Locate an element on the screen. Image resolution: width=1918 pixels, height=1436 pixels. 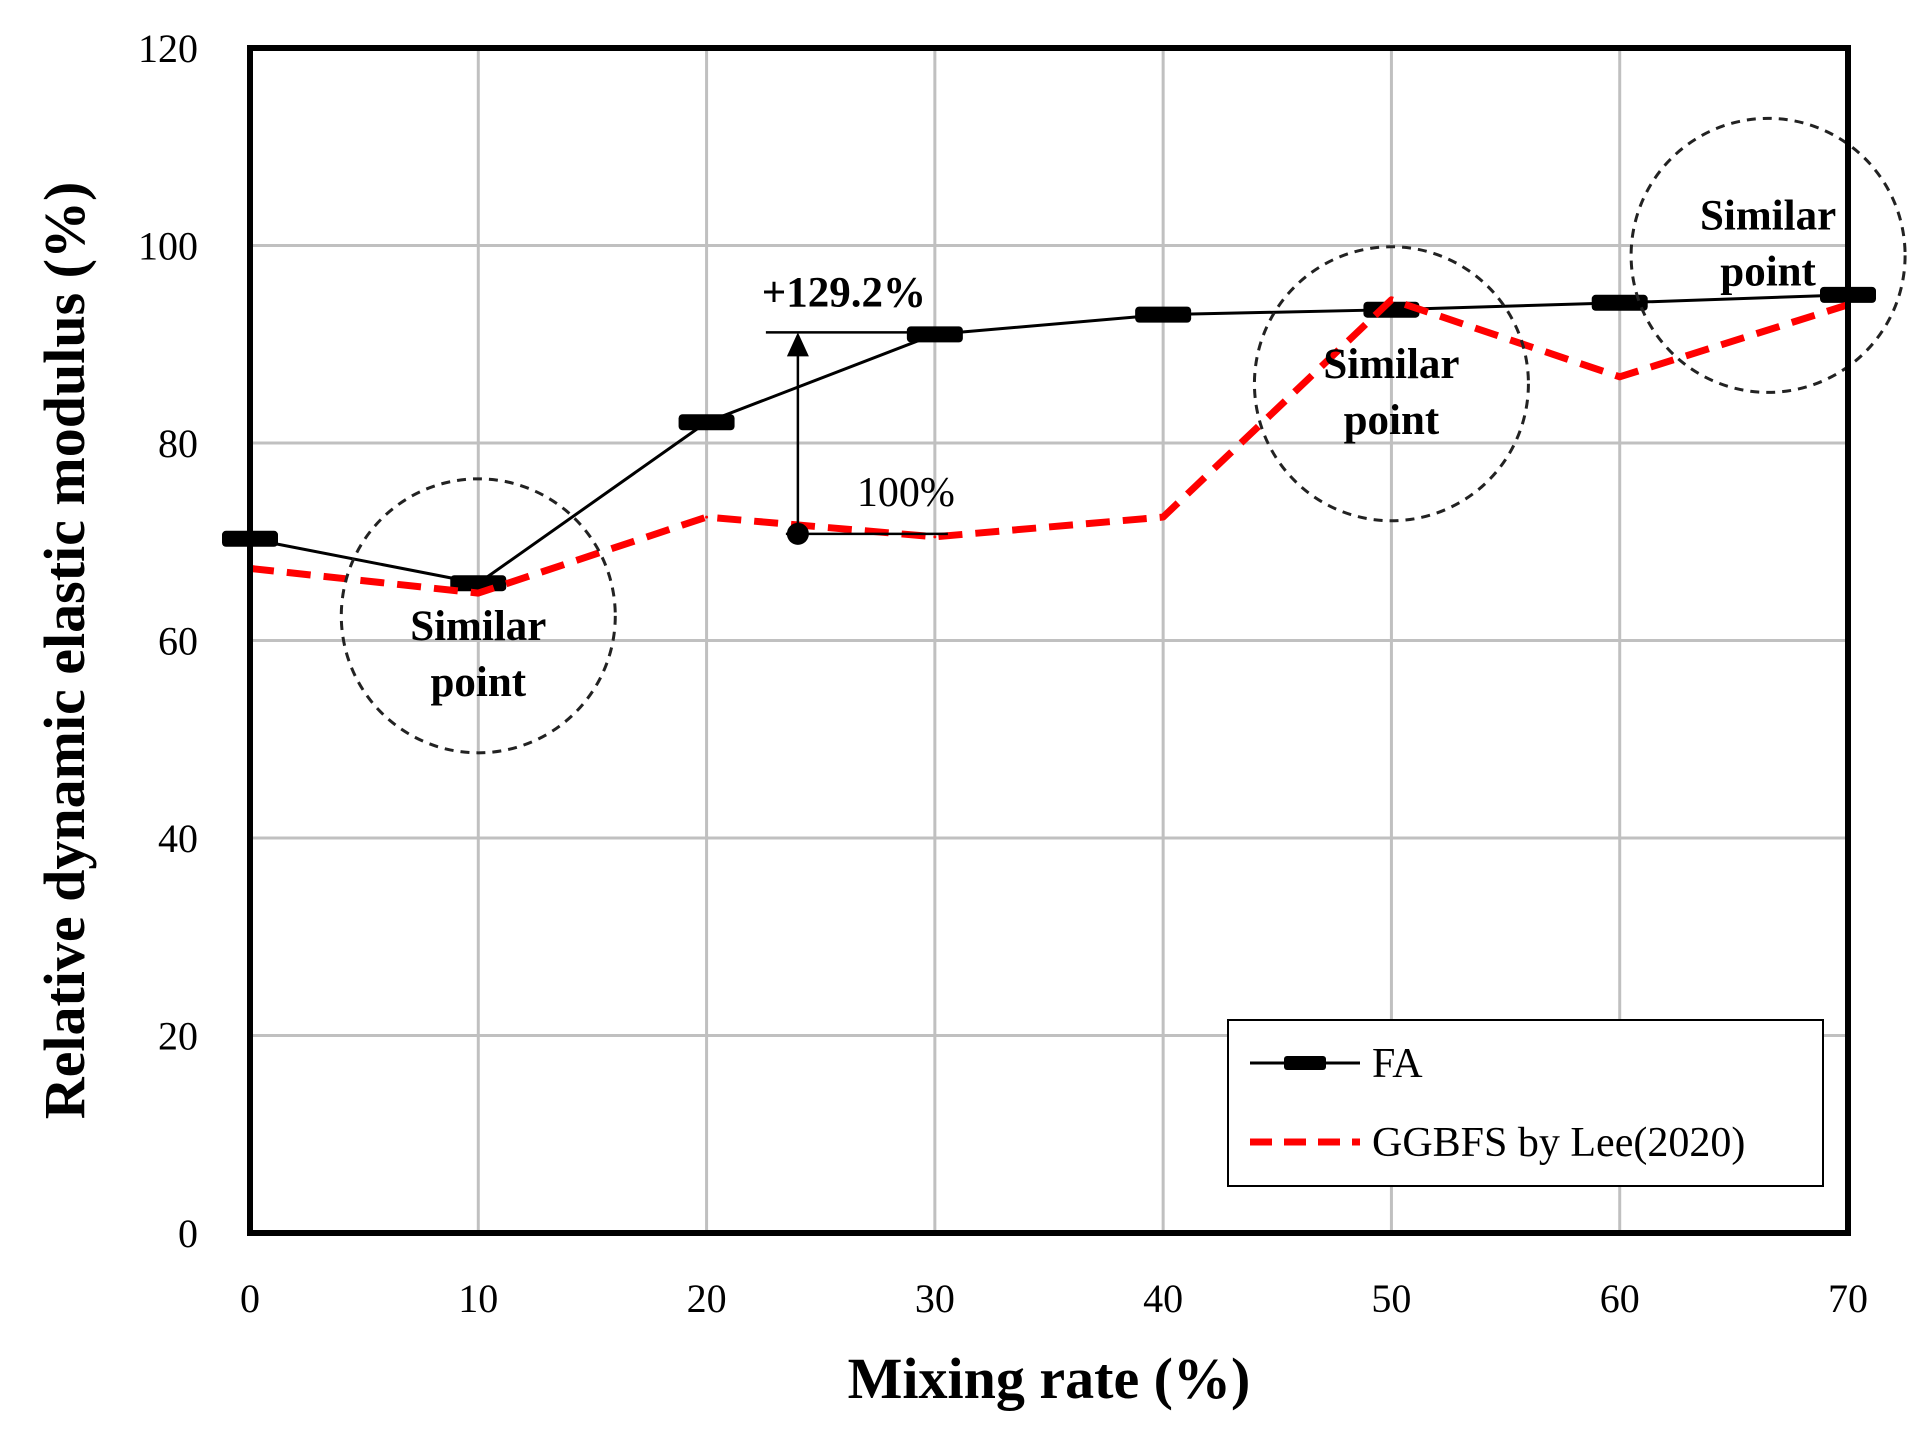
y-tick-label-80: 80 is located at coordinates (178, 443).